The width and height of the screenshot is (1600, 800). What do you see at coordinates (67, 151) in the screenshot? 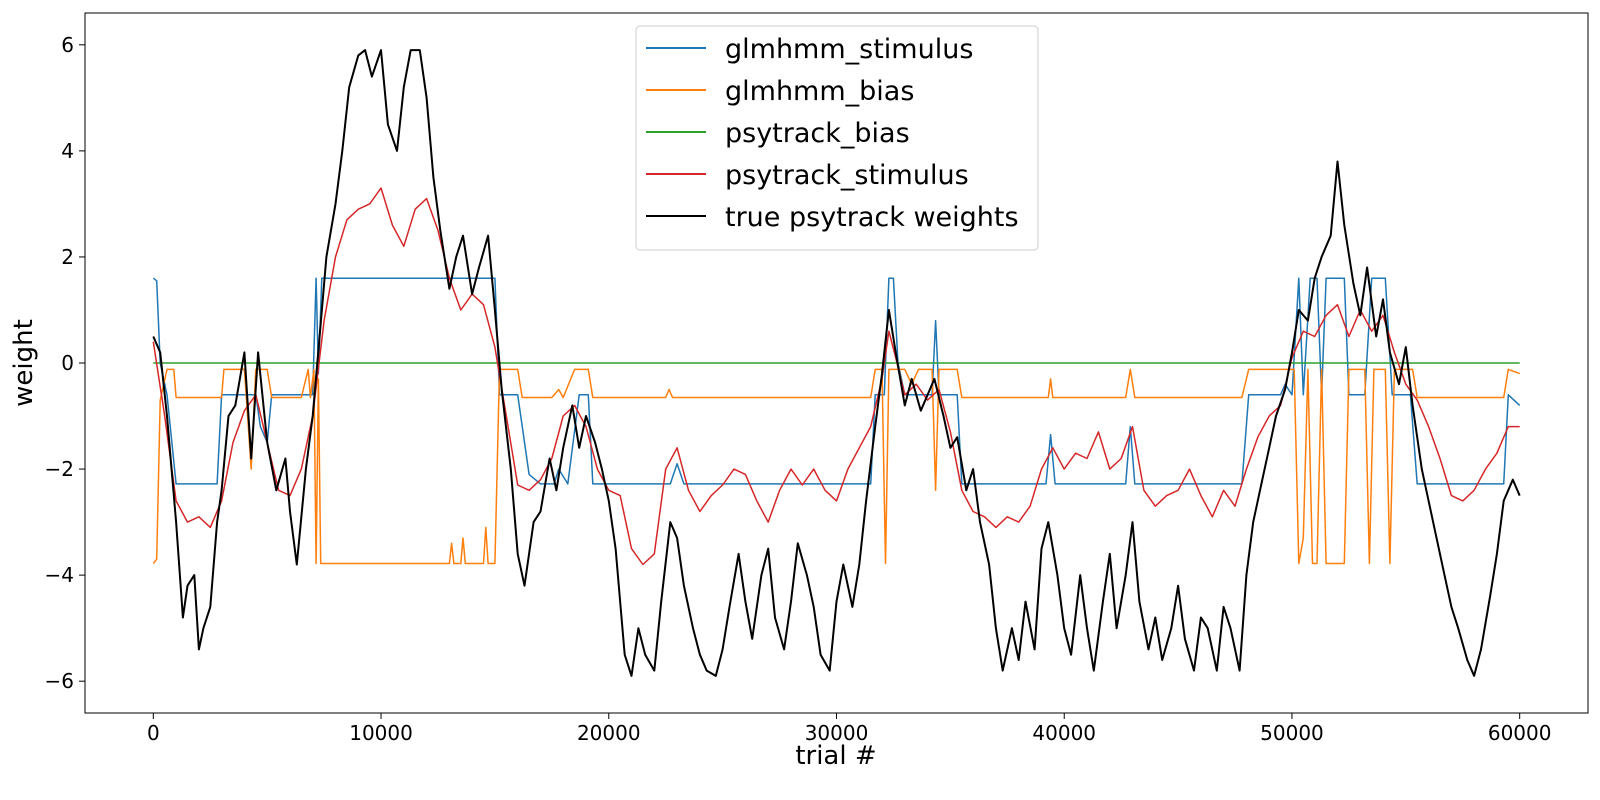
I see `y-tick-label: 4` at bounding box center [67, 151].